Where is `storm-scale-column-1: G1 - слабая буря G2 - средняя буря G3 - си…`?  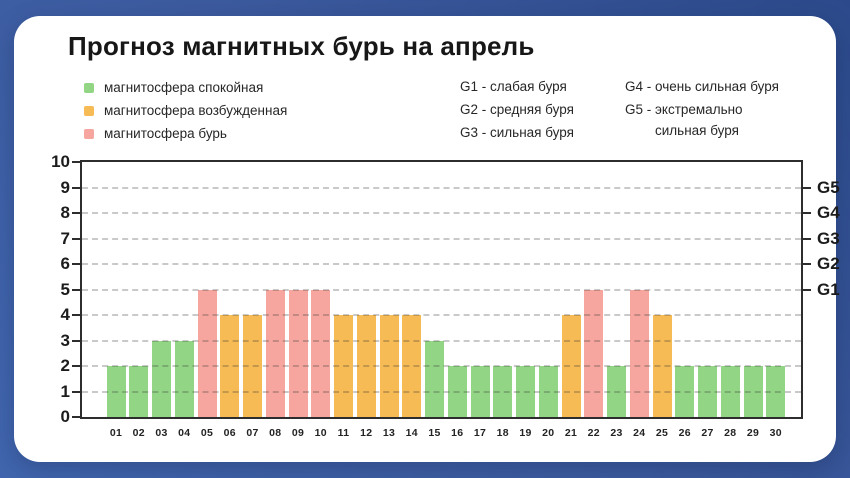
storm-scale-column-1: G1 - слабая буря G2 - средняя буря G3 - си… is located at coordinates (517, 110).